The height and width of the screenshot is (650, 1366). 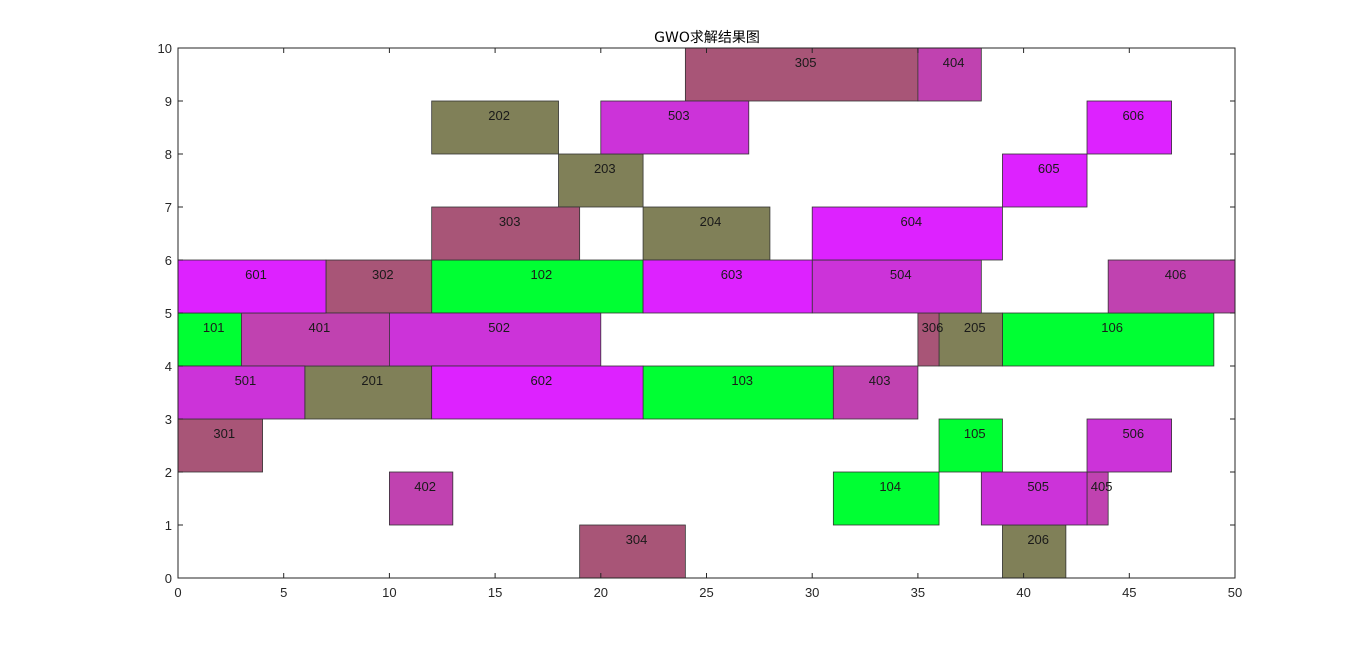 I want to click on task-label-501: 501, so click(x=246, y=380).